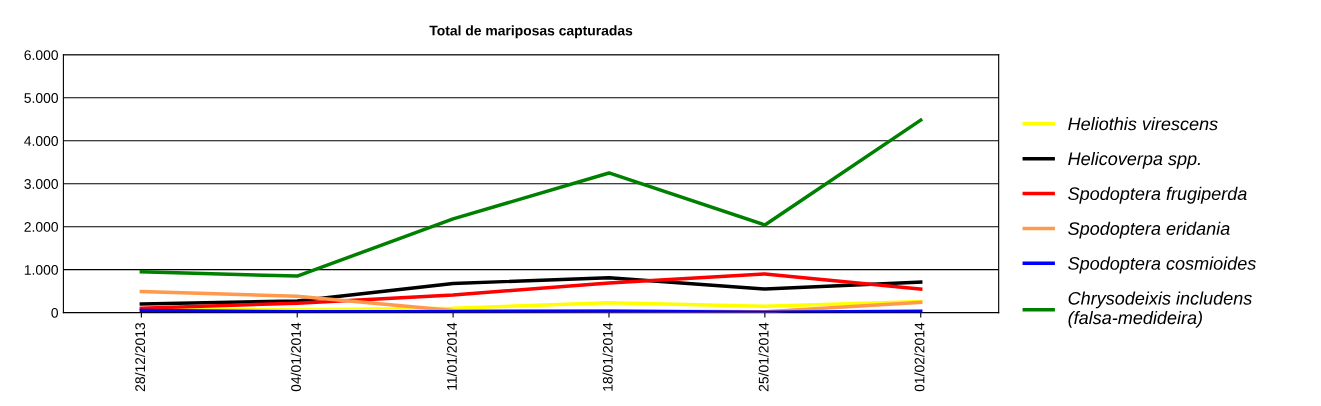  Describe the element at coordinates (919, 357) in the screenshot. I see `x-tick-label: 01/02/2014` at that location.